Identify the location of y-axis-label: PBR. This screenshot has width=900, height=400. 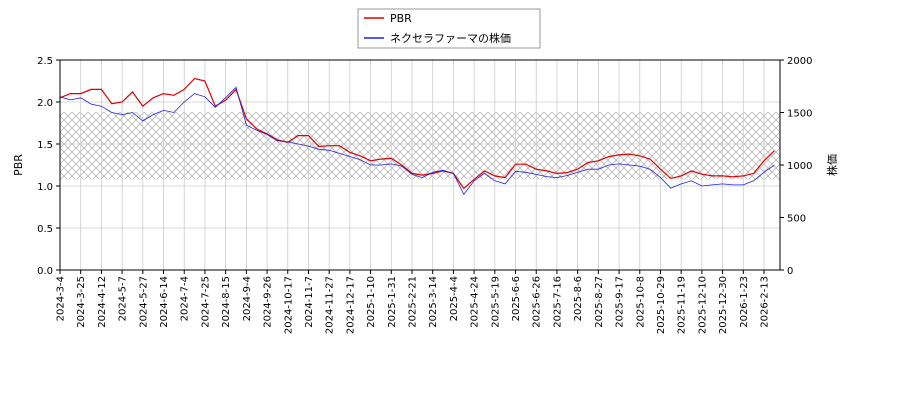
(18, 165).